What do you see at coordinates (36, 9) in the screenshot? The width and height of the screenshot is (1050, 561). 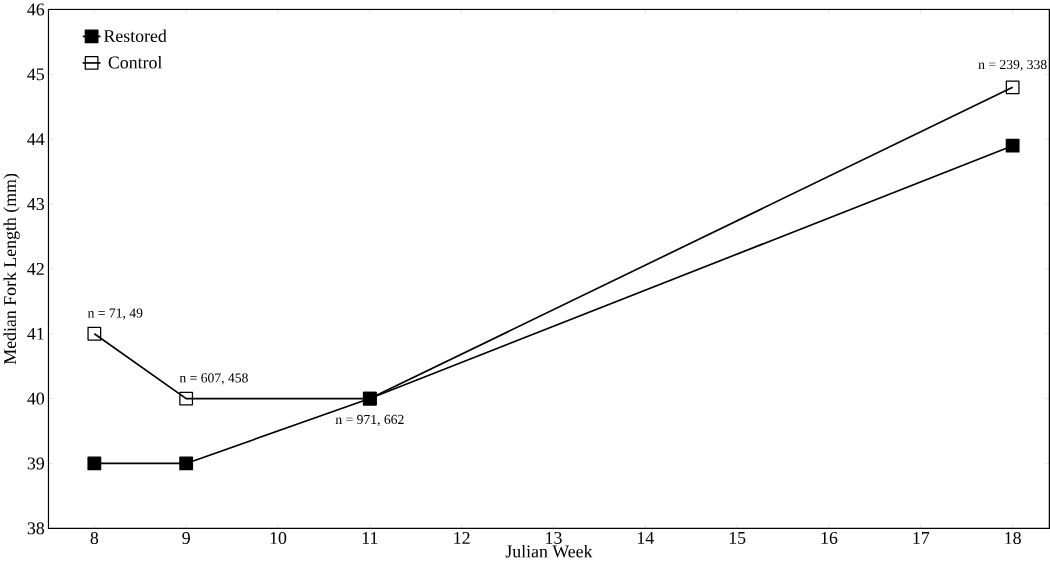 I see `y-tick-label: 46` at bounding box center [36, 9].